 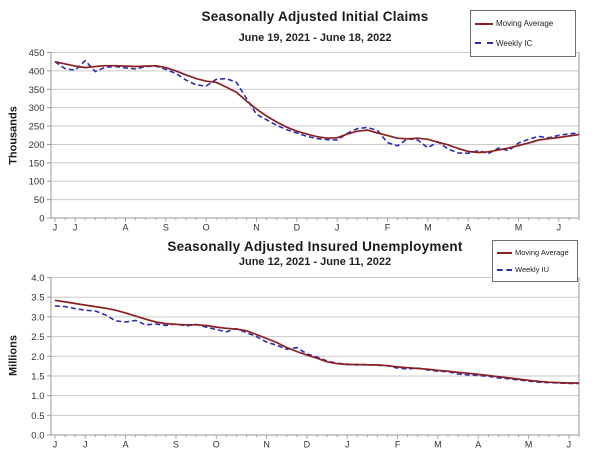 I want to click on y-tick-label: 2.0, so click(x=37, y=357).